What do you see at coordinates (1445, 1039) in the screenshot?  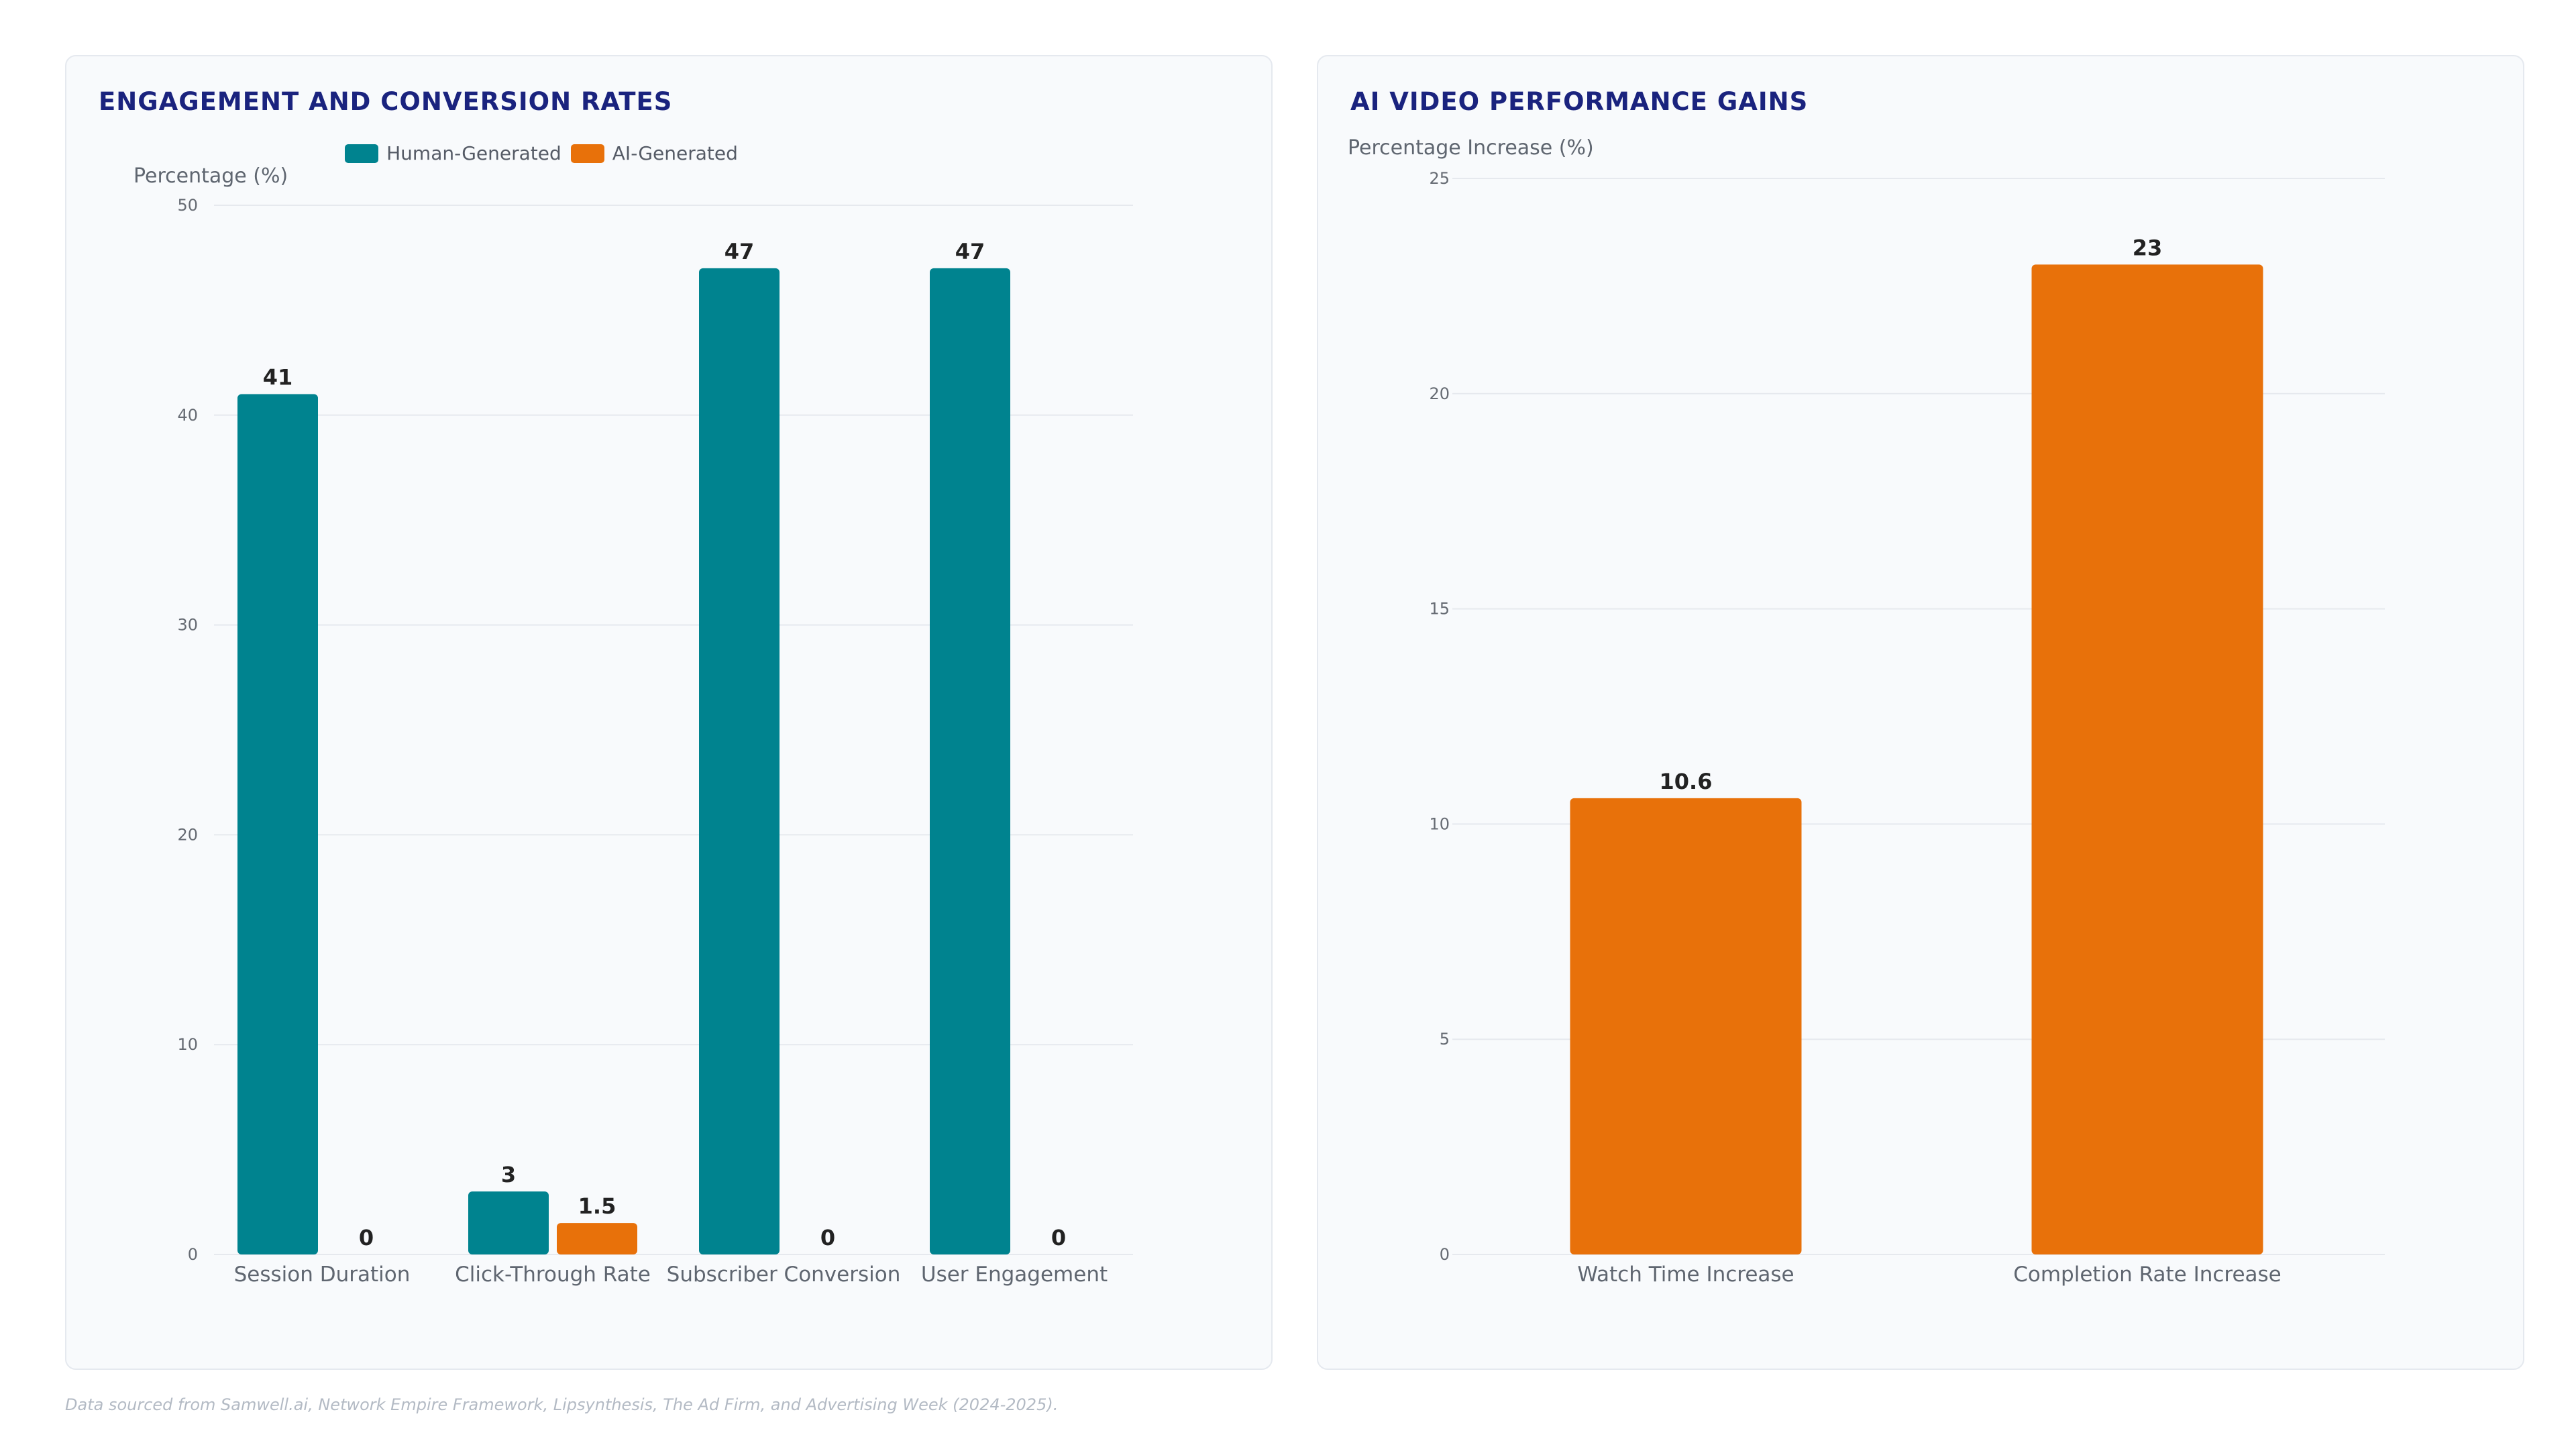 I see `y-tick-label-5: 5` at bounding box center [1445, 1039].